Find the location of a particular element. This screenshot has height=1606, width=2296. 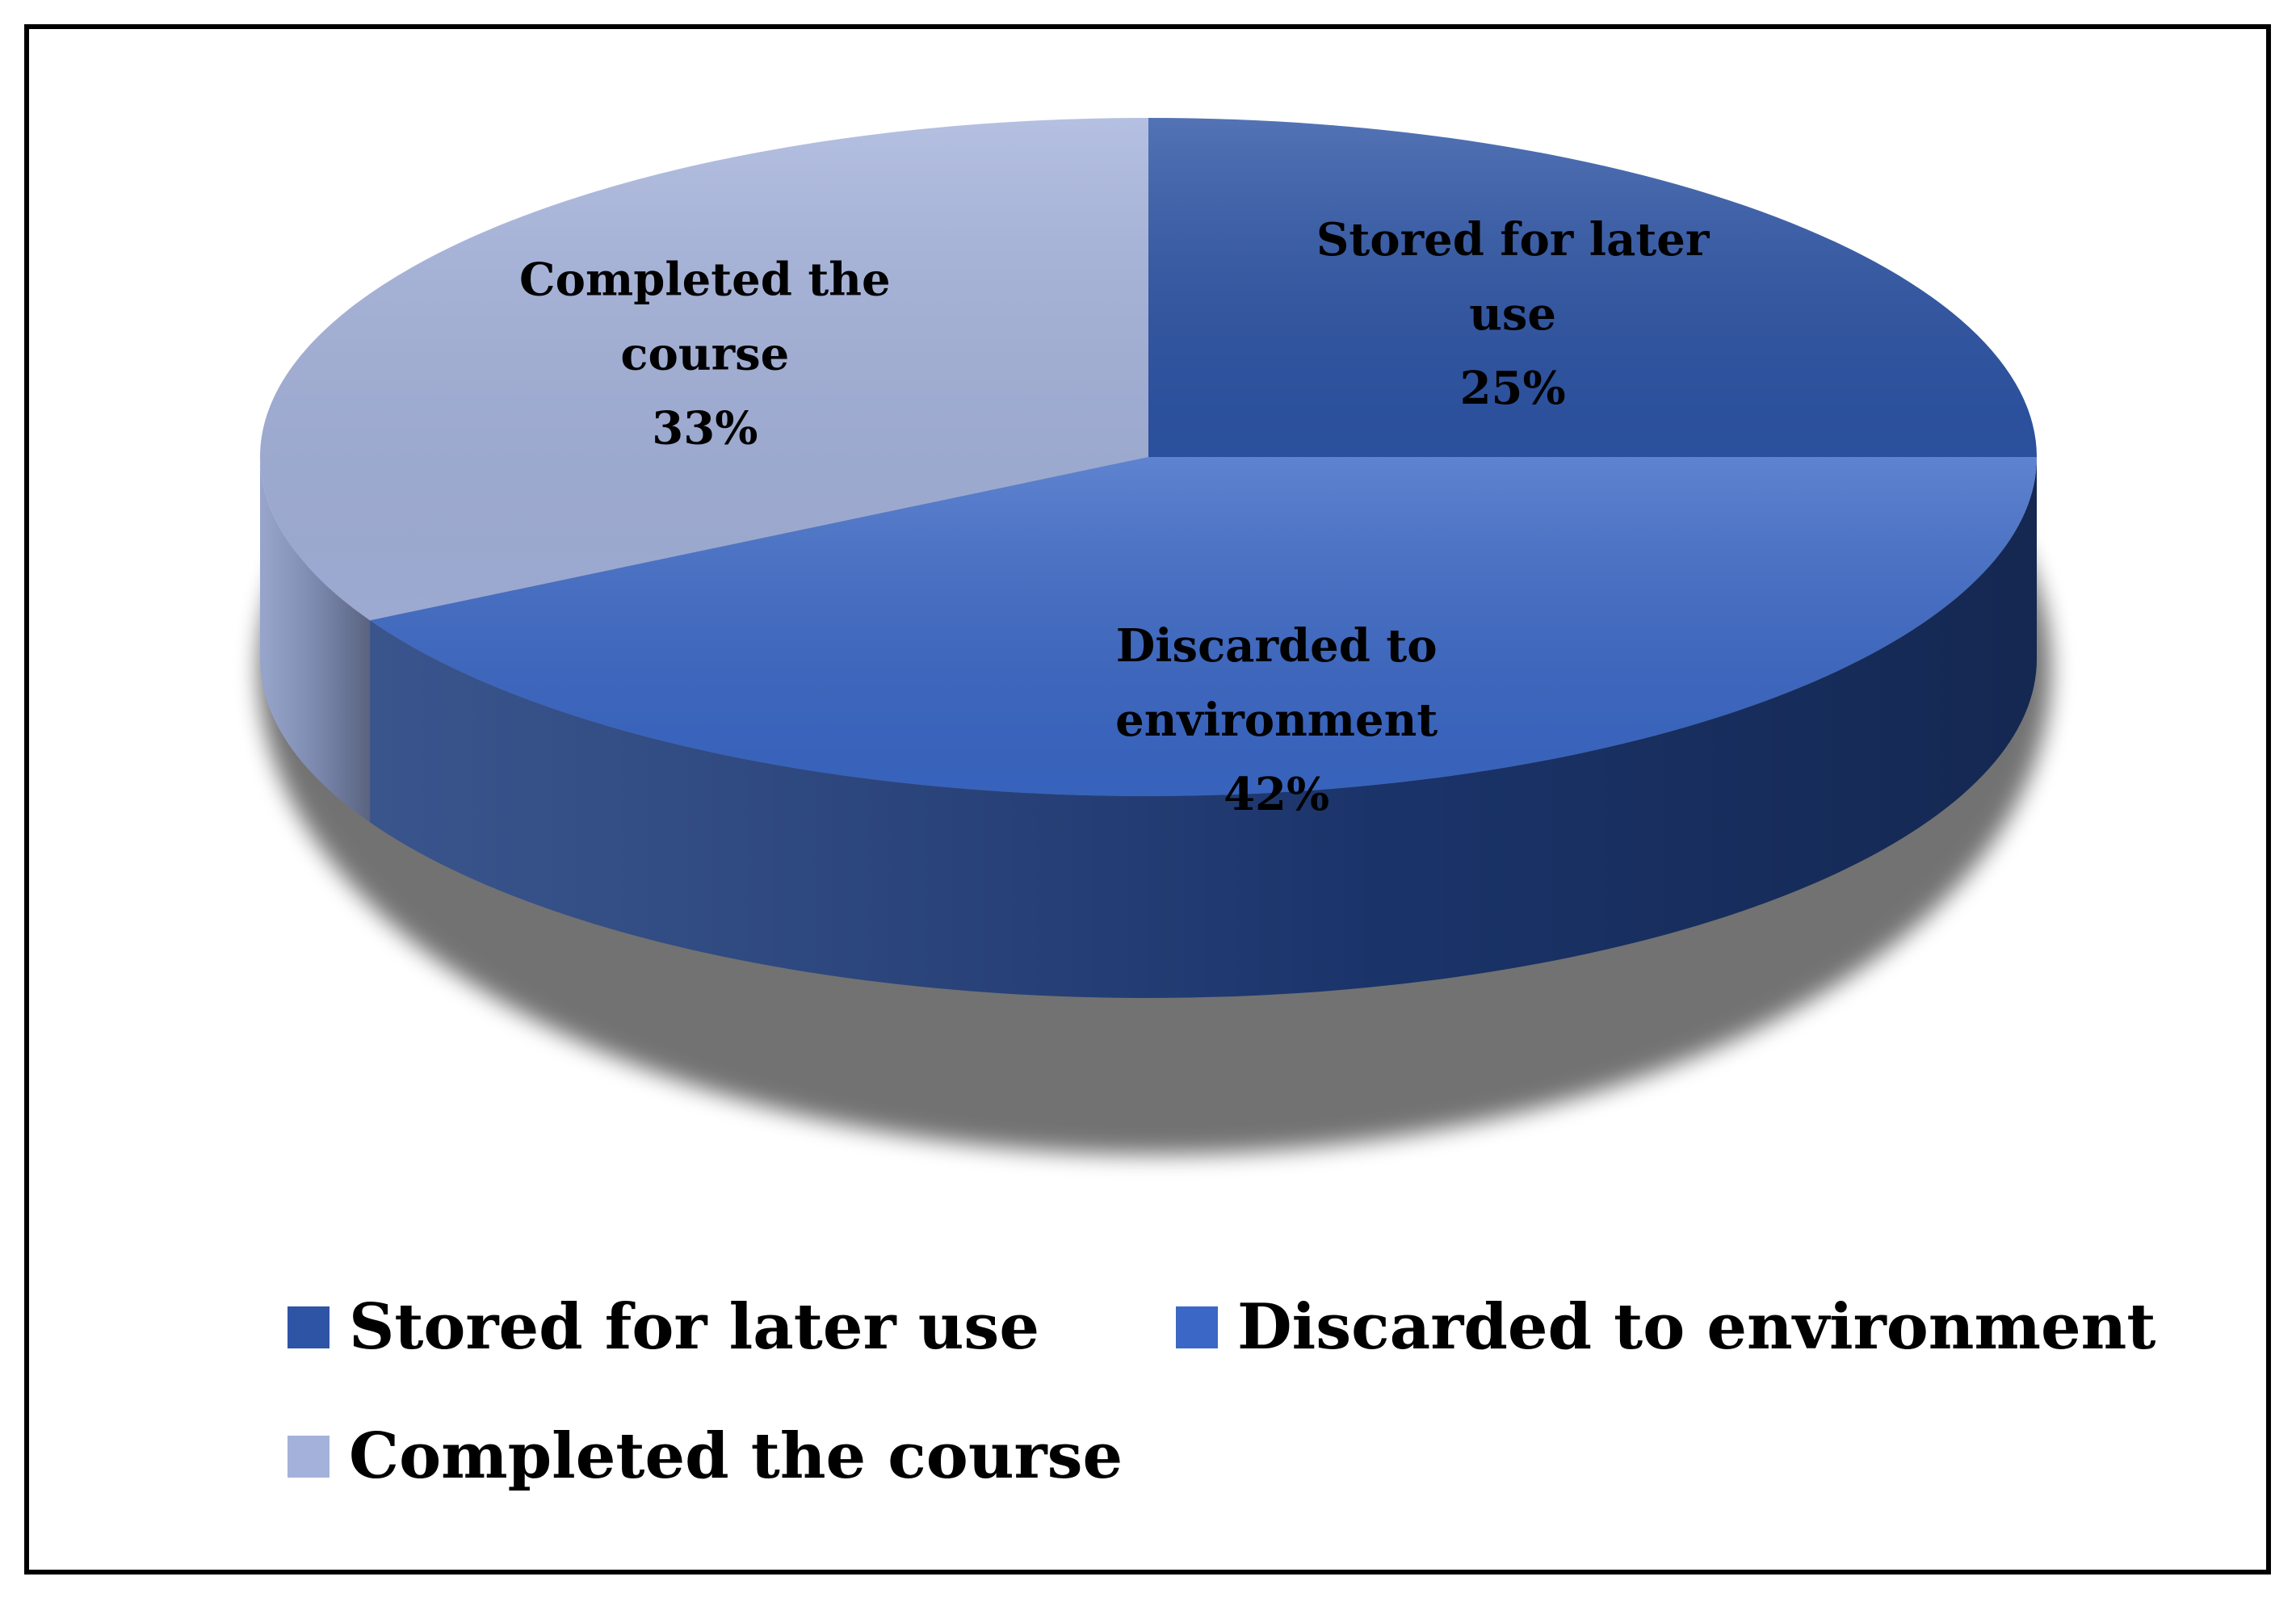

slice-value-label-discarded-to-environment: 42% is located at coordinates (1276, 794).